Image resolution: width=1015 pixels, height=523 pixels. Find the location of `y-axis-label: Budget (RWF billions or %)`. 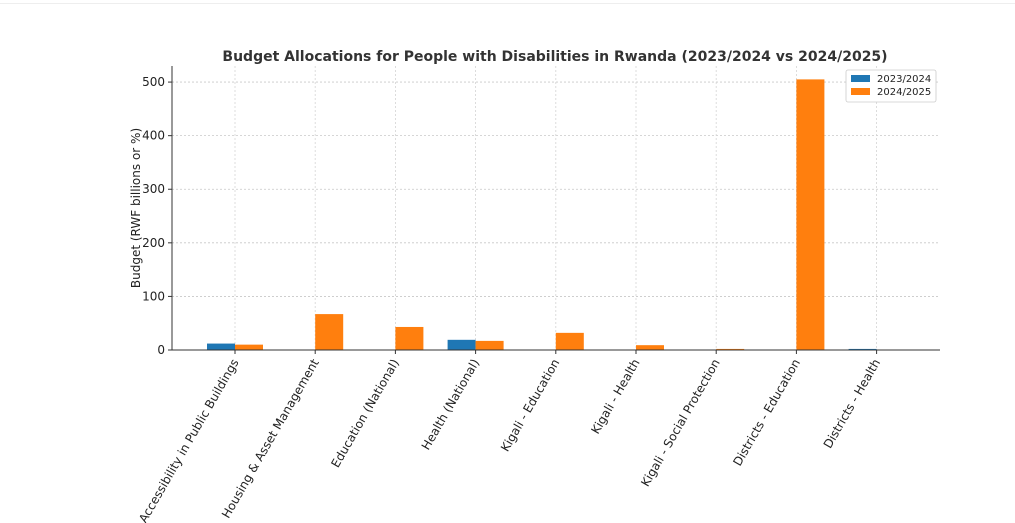

y-axis-label: Budget (RWF billions or %) is located at coordinates (136, 208).